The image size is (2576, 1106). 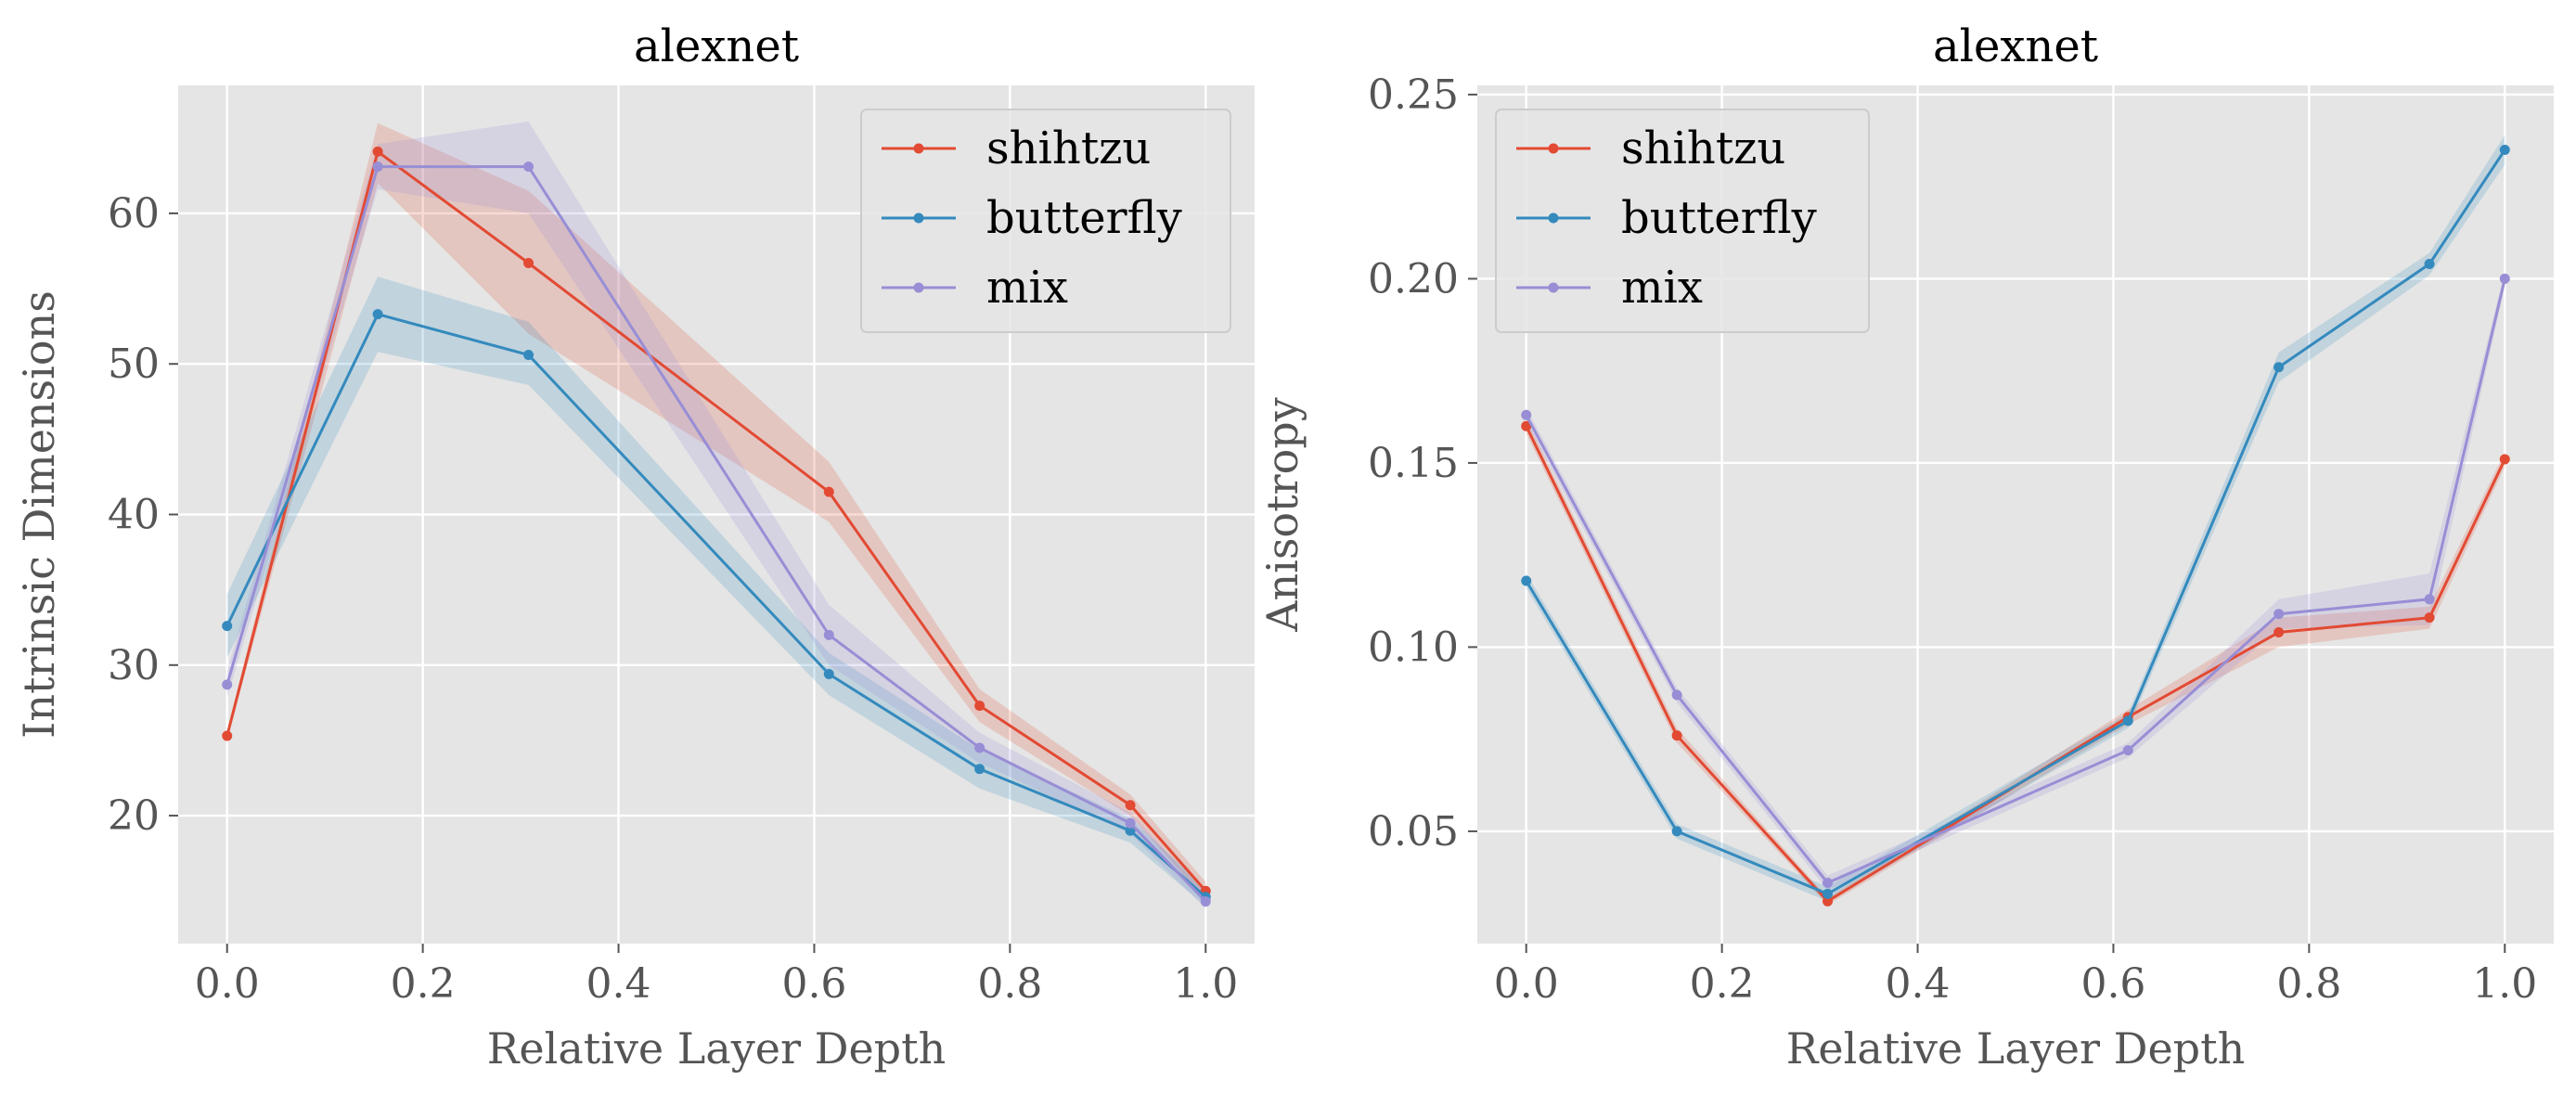 What do you see at coordinates (1413, 278) in the screenshot?
I see `y-tick-label: 0.20` at bounding box center [1413, 278].